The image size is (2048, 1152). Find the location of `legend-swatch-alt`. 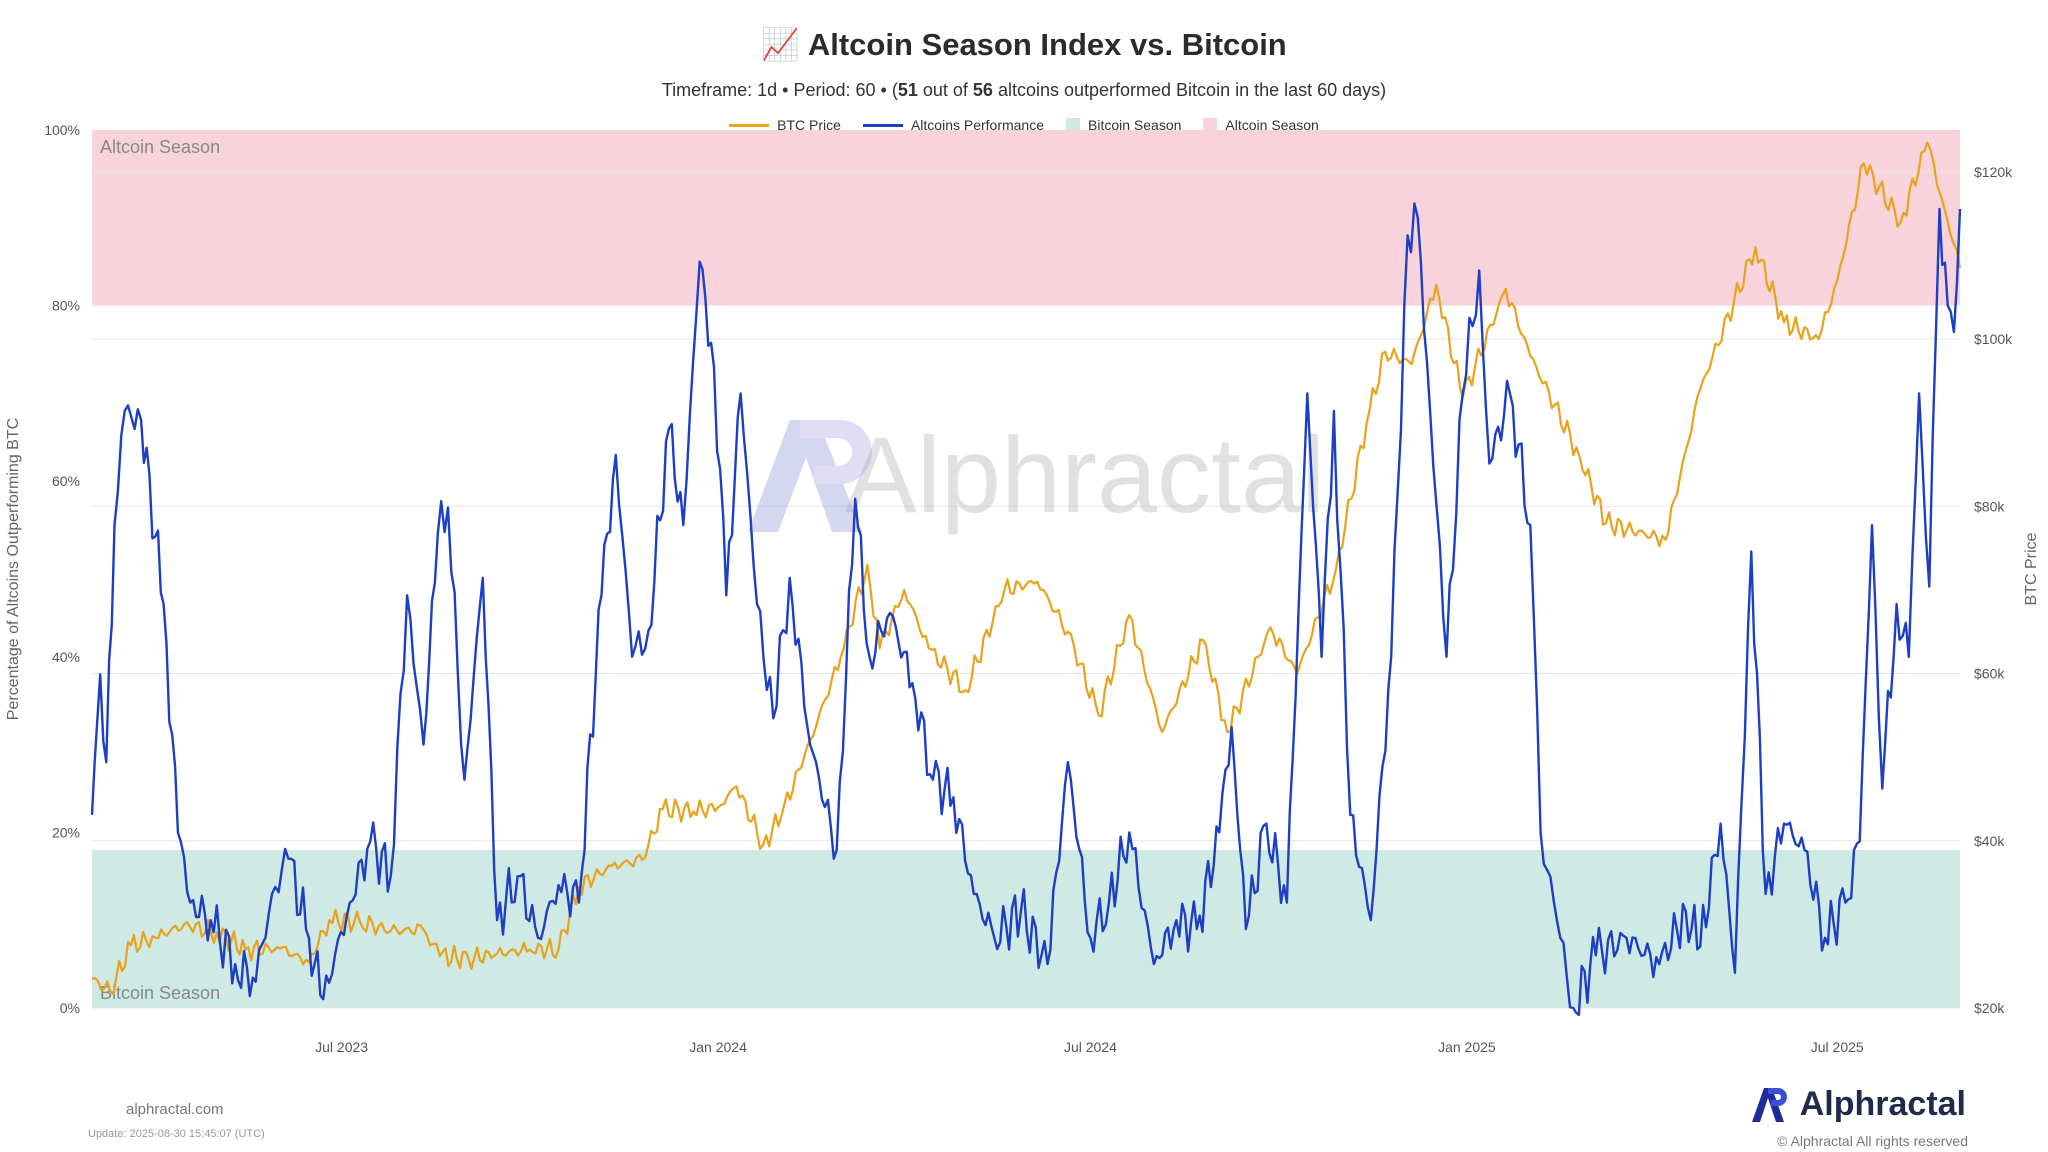

legend-swatch-alt is located at coordinates (882, 125).